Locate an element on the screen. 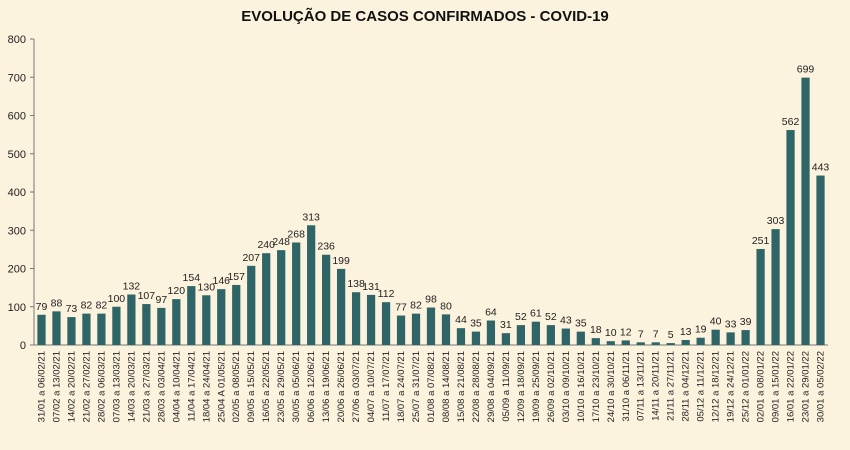 The width and height of the screenshot is (850, 450). y-tick-label: 0 is located at coordinates (23, 346).